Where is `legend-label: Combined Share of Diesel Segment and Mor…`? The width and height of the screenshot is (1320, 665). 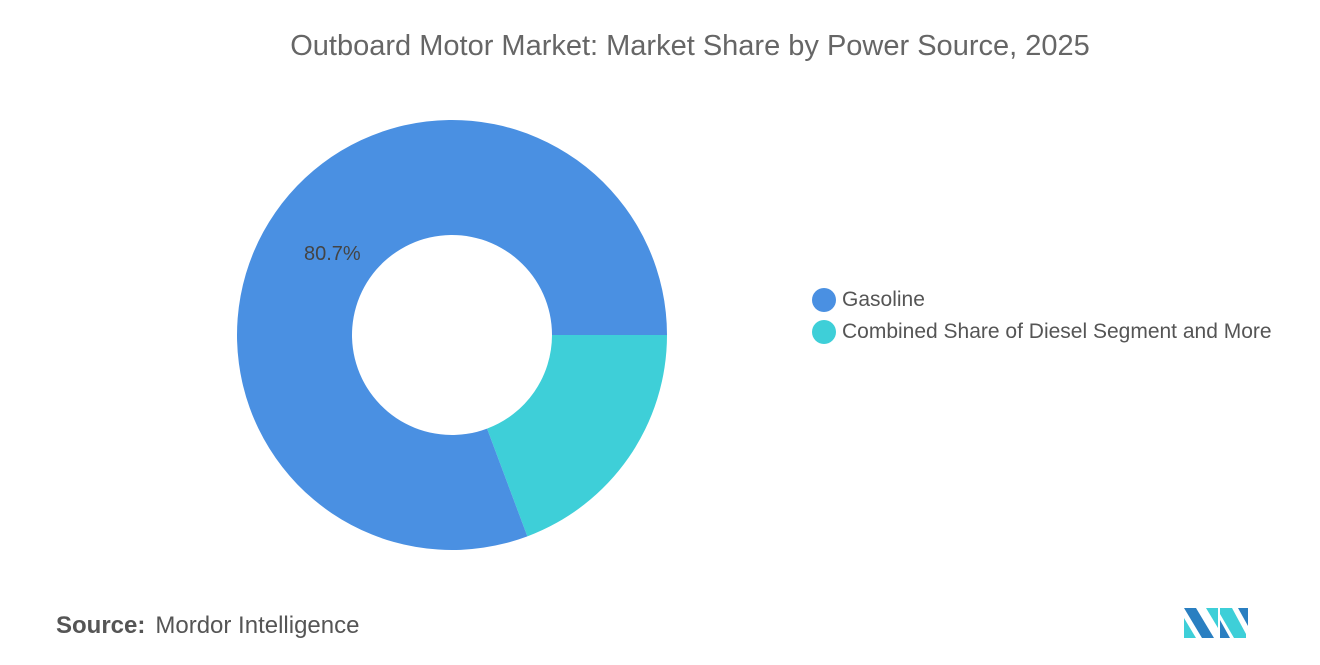 legend-label: Combined Share of Diesel Segment and Mor… is located at coordinates (1057, 331).